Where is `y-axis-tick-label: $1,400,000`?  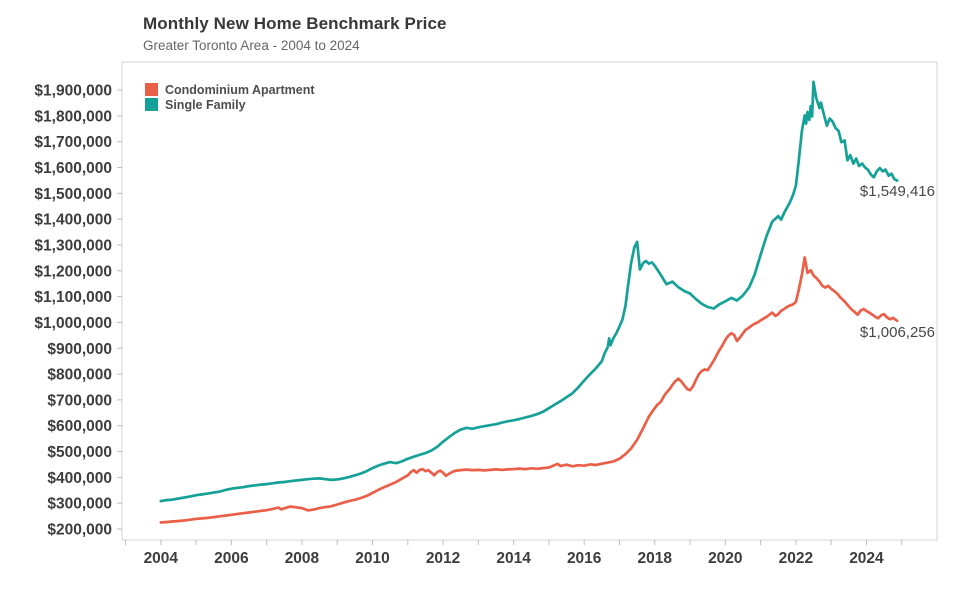
y-axis-tick-label: $1,400,000 is located at coordinates (73, 220).